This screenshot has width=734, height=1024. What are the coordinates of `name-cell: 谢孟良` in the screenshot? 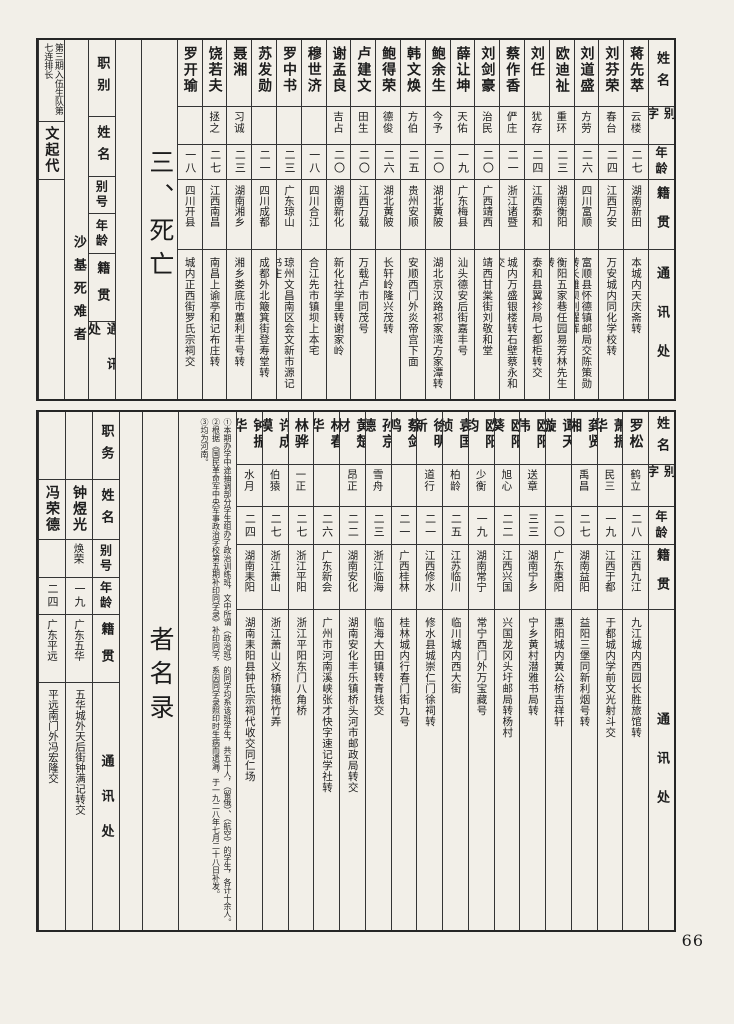 It's located at (338, 73).